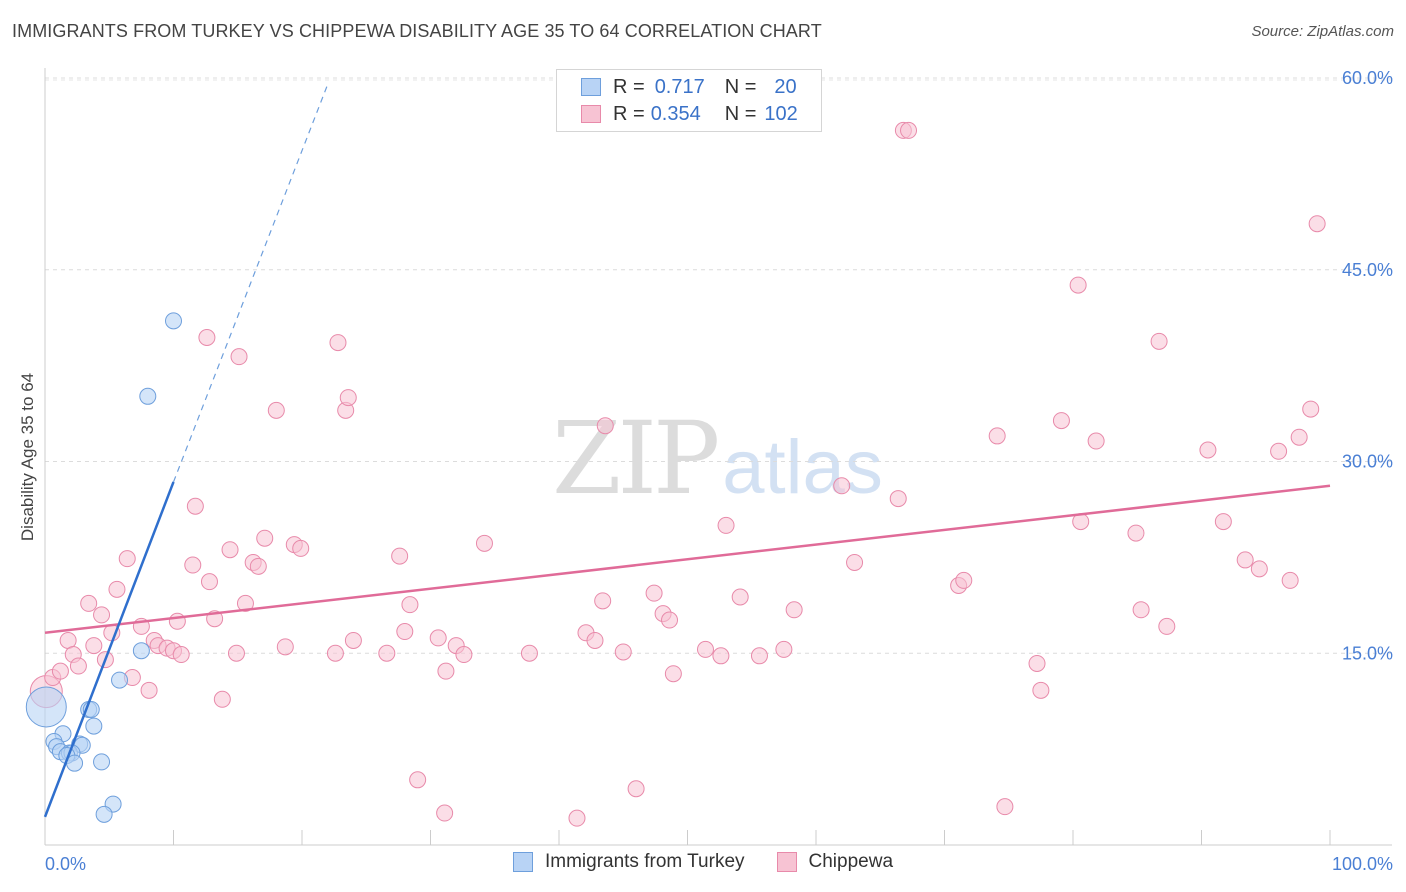  Describe the element at coordinates (1367, 653) in the screenshot. I see `y-tick-label: 15.0%` at that location.